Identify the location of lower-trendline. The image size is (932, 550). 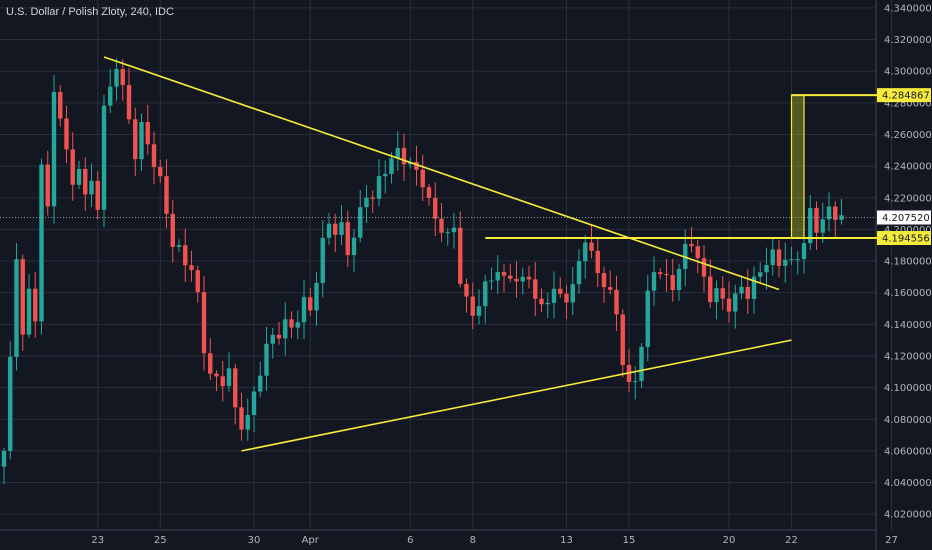
(516, 395).